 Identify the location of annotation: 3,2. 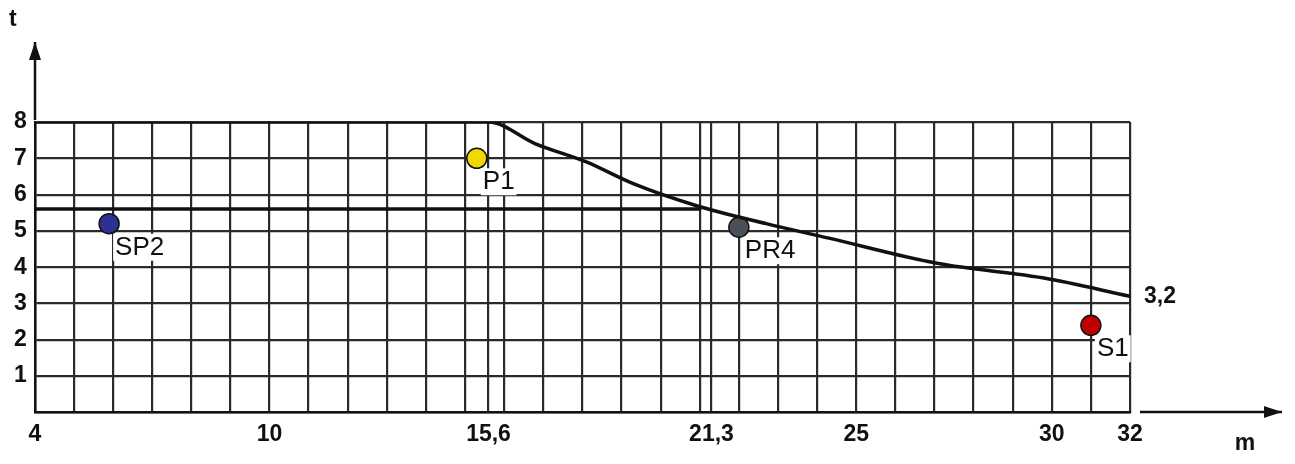
(1160, 294).